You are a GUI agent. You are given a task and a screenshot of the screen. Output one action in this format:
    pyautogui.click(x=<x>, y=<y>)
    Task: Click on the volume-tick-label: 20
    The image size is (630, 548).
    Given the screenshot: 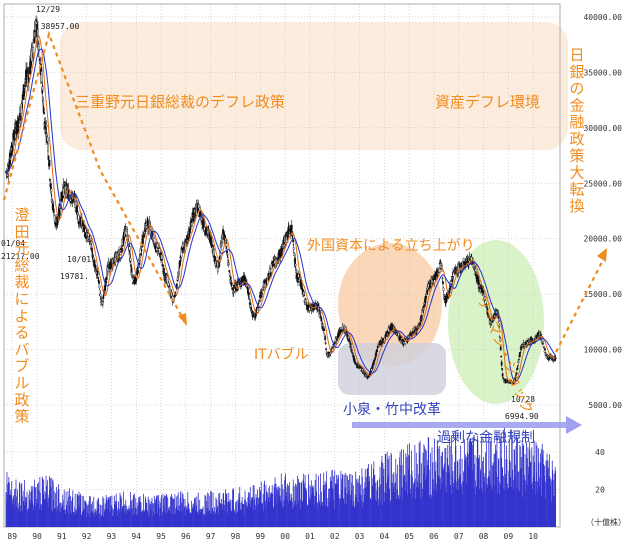 What is the action you would take?
    pyautogui.click(x=600, y=490)
    